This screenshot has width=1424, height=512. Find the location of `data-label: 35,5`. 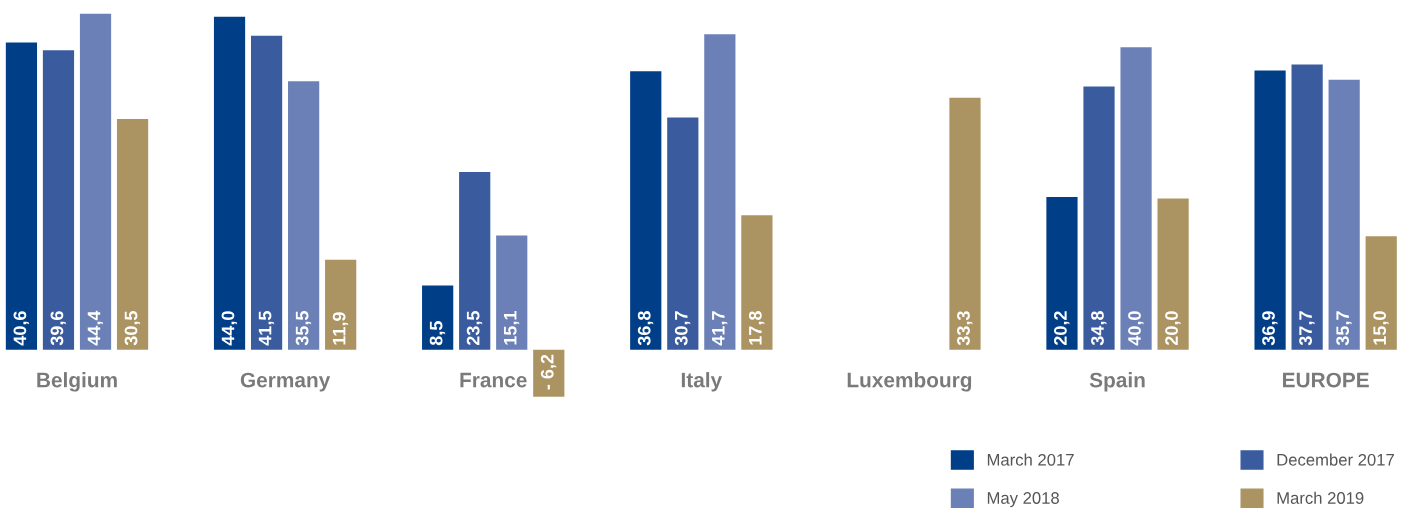

data-label: 35,5 is located at coordinates (303, 328).